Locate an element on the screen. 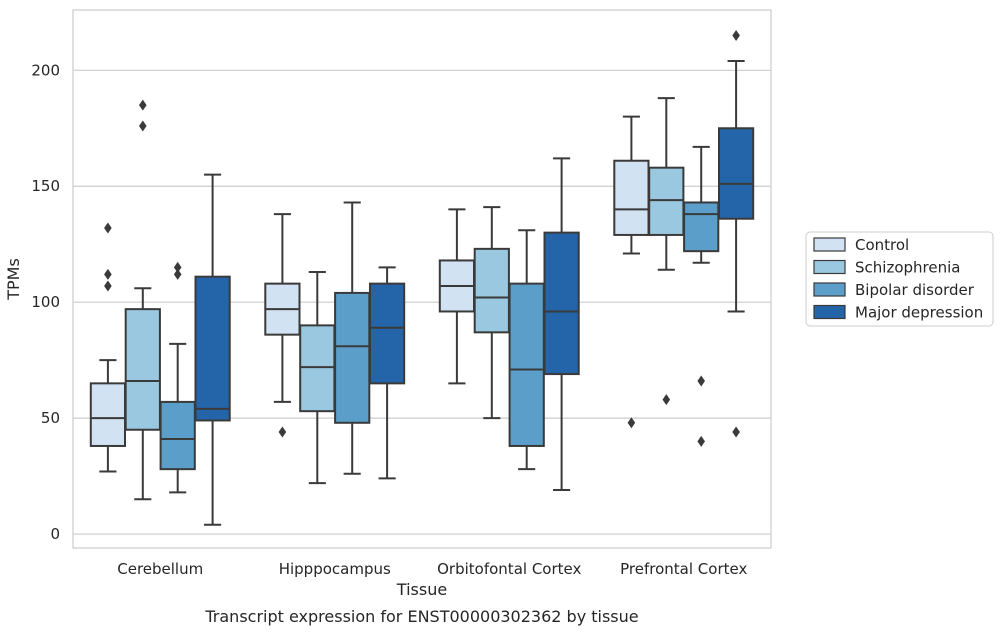 This screenshot has height=634, width=1002. y-tick-labels: 0 50 100 150 200 is located at coordinates (45, 302).